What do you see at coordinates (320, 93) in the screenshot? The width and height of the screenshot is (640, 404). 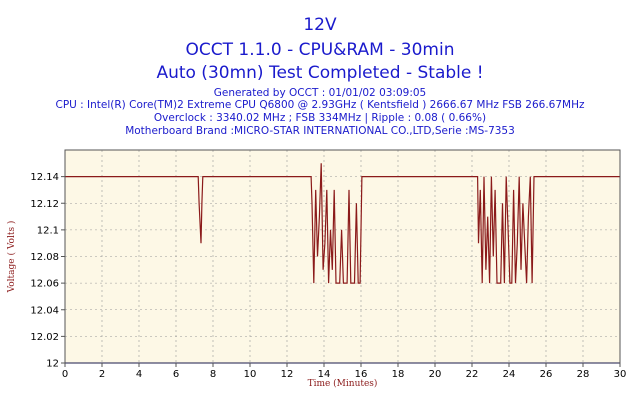 I see `info-generated: Generated by OCCT : 01/01/02 03:09:05` at bounding box center [320, 93].